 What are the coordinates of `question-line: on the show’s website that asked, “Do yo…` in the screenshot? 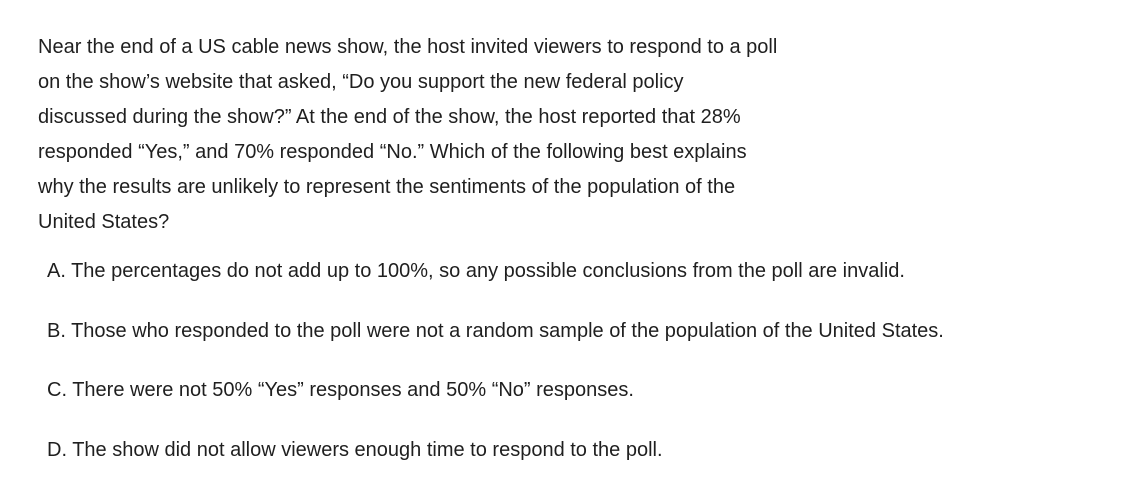 It's located at (361, 82).